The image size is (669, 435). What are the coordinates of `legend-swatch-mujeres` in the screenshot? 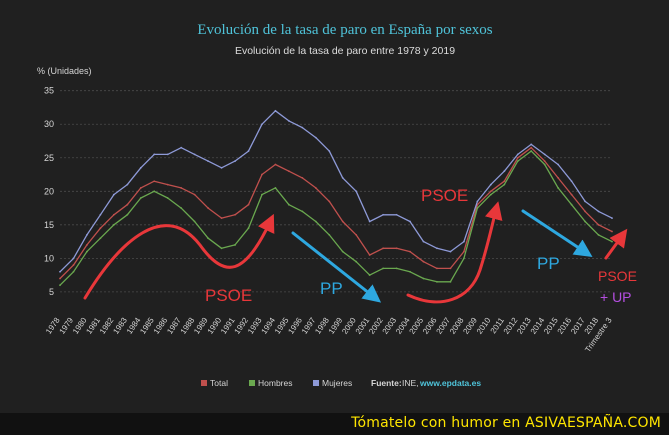 It's located at (316, 383).